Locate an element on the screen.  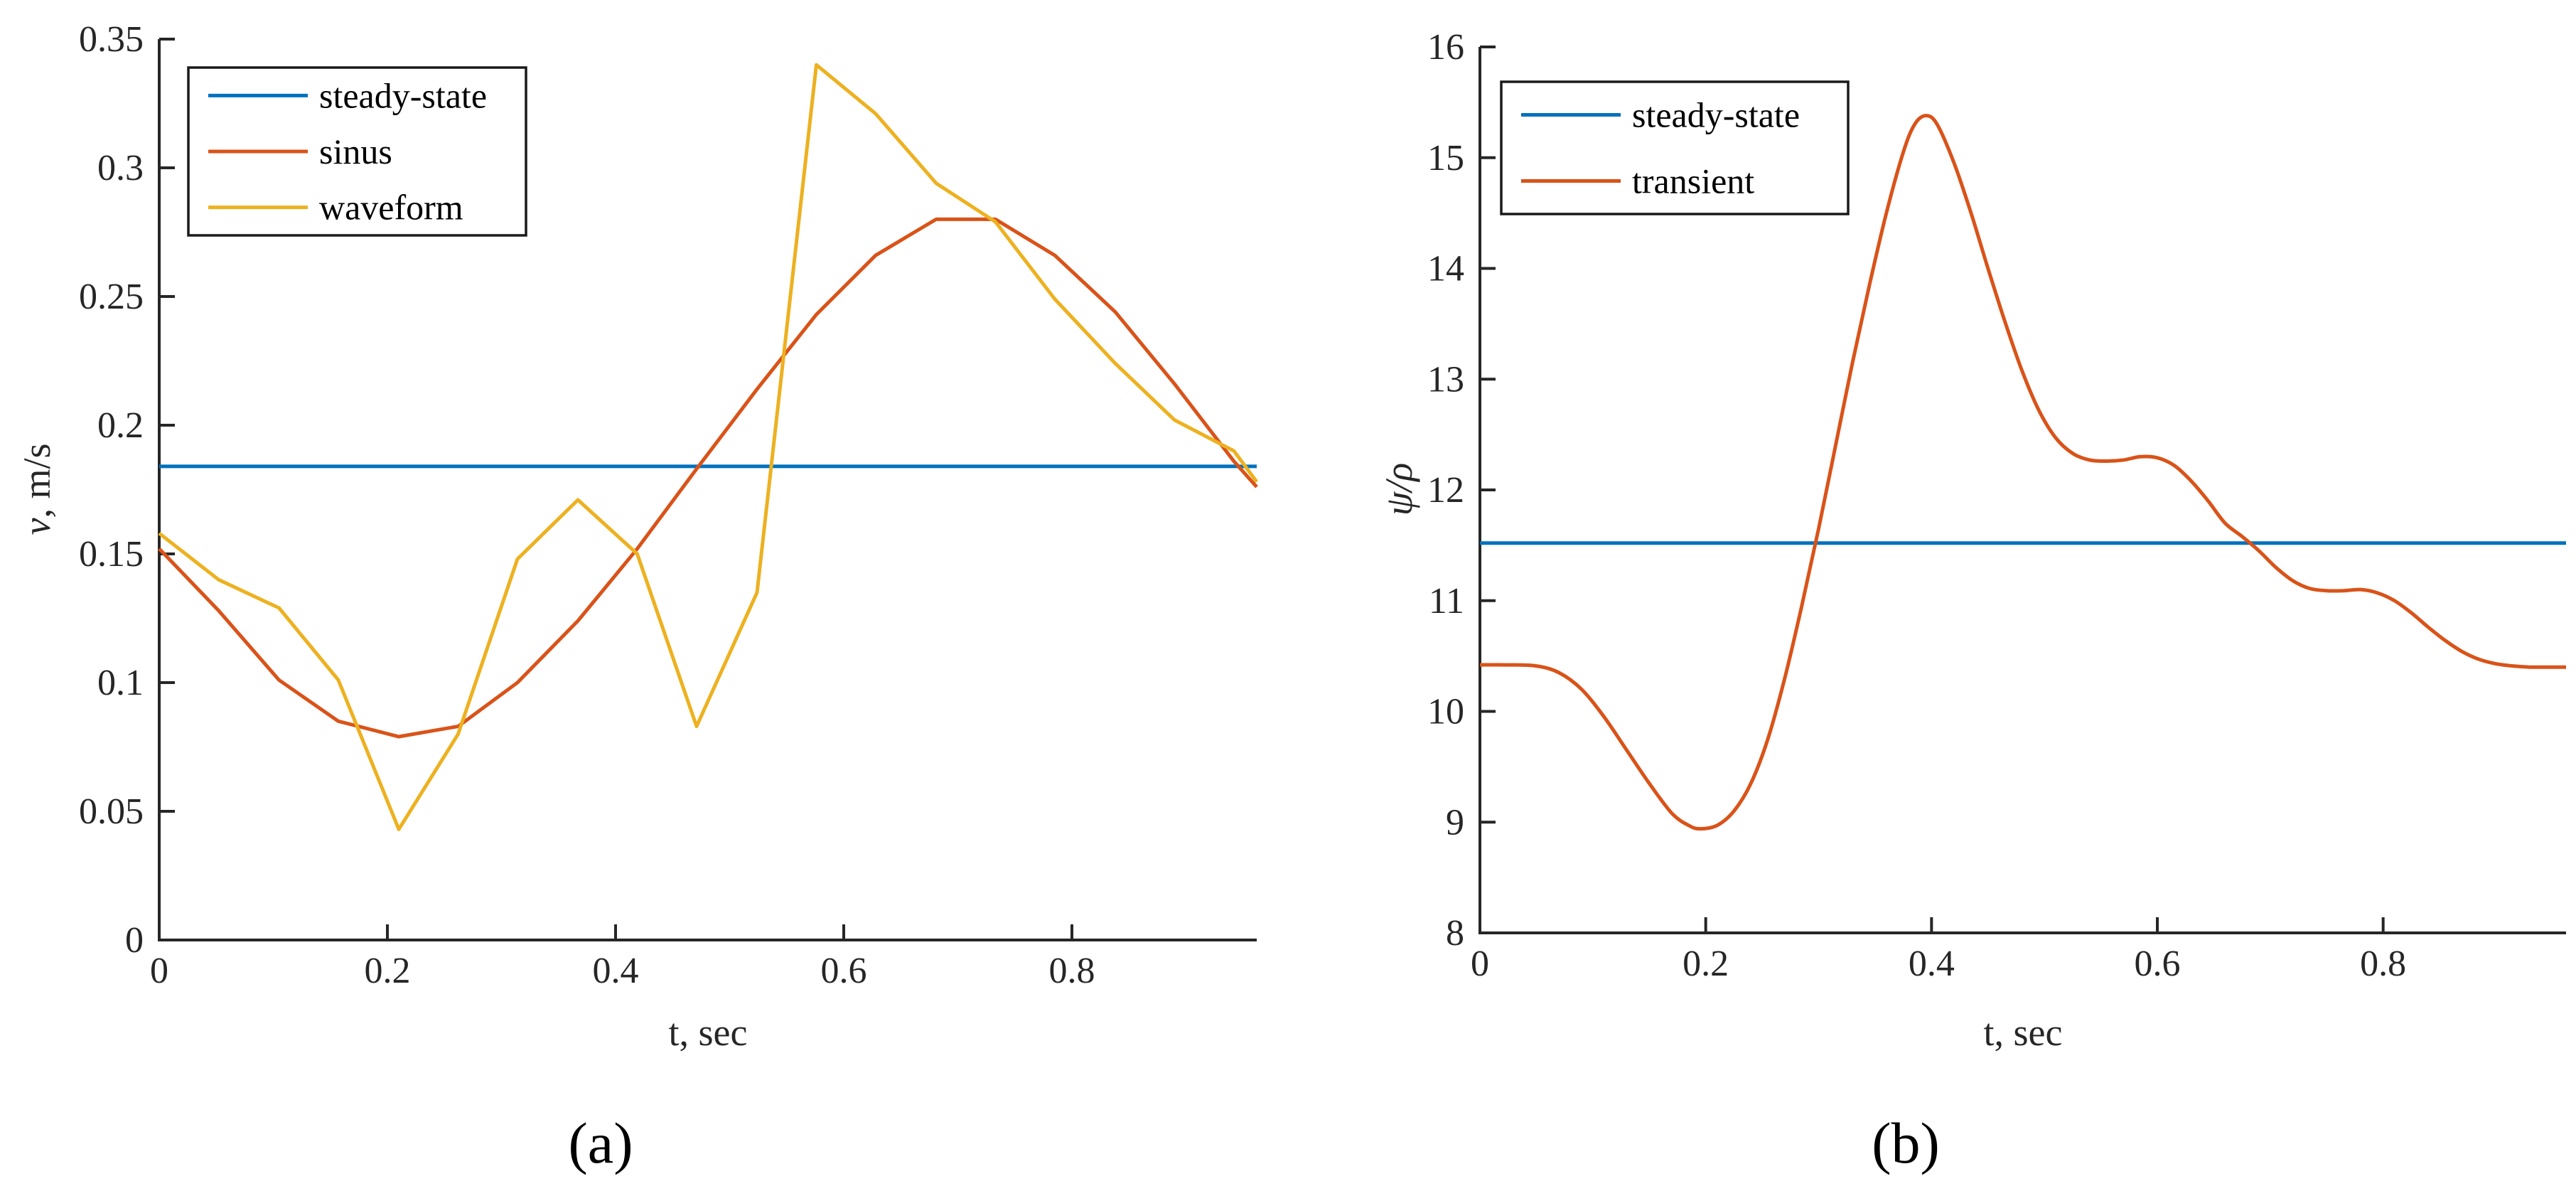
x-tick-label-a: 0.8 is located at coordinates (1071, 971).